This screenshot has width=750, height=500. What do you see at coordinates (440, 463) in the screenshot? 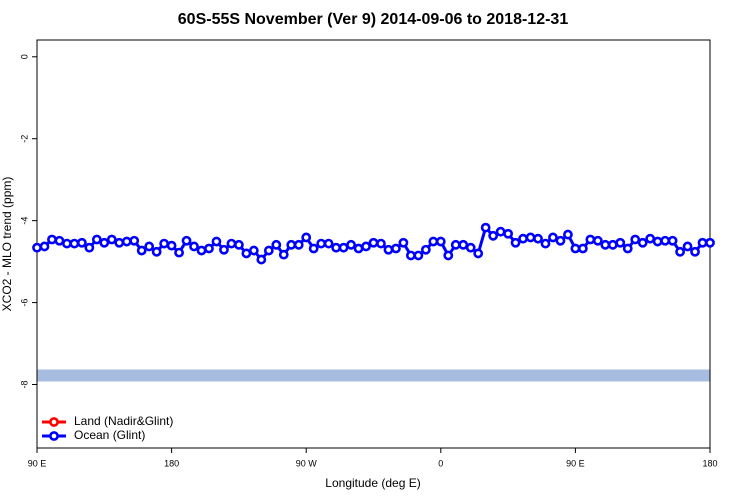
I see `x-tick-label: 0` at bounding box center [440, 463].